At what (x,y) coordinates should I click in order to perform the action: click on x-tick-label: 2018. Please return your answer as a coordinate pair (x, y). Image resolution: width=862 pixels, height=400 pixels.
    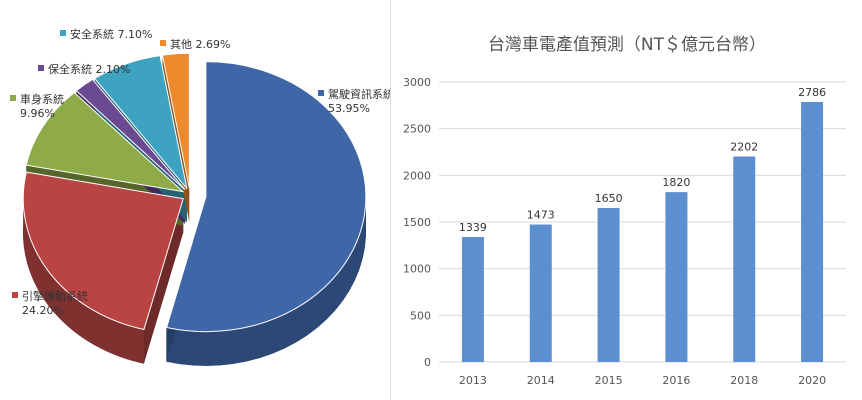
    Looking at the image, I should click on (744, 380).